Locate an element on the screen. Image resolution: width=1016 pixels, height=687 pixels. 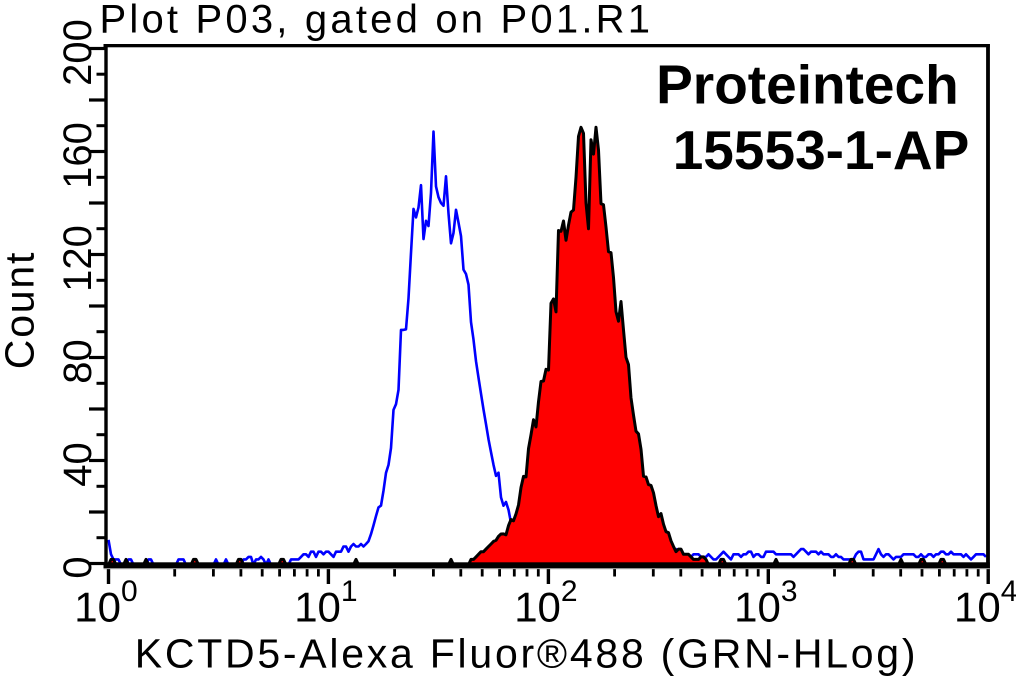
svg-text: 80 is located at coordinates (78, 361).